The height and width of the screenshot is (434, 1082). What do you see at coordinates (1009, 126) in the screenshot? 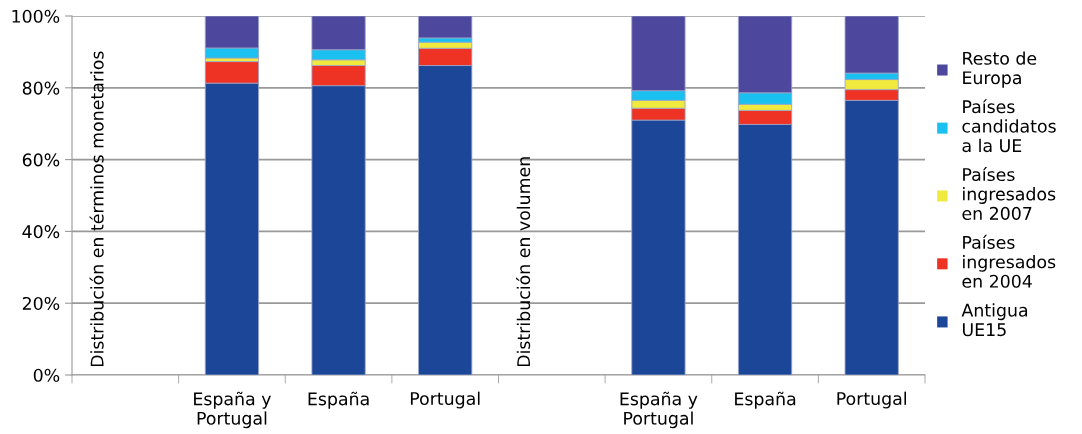
I see `legend-label: Países candidatos a la UE` at bounding box center [1009, 126].